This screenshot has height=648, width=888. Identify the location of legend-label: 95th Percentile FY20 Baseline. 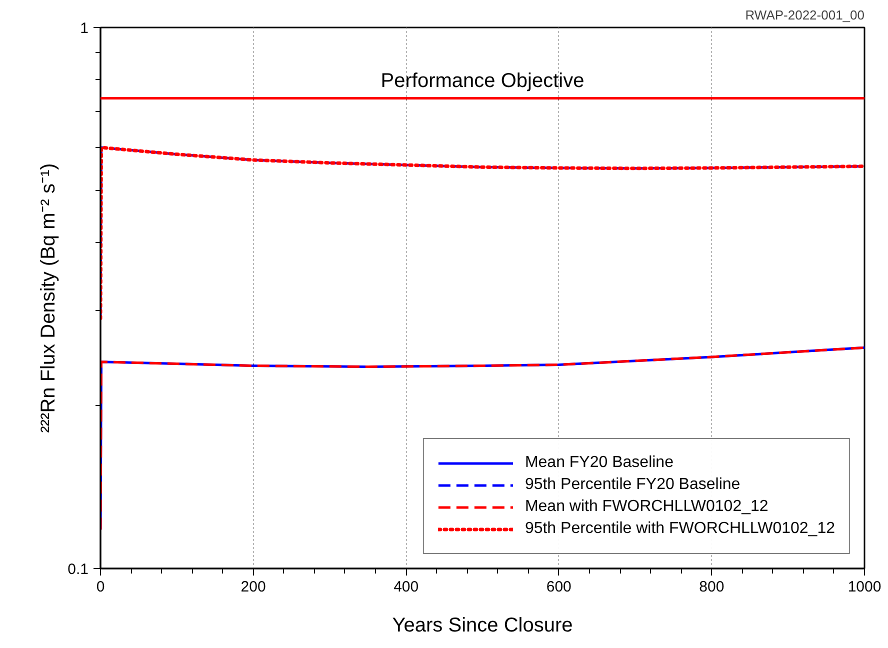
(632, 485).